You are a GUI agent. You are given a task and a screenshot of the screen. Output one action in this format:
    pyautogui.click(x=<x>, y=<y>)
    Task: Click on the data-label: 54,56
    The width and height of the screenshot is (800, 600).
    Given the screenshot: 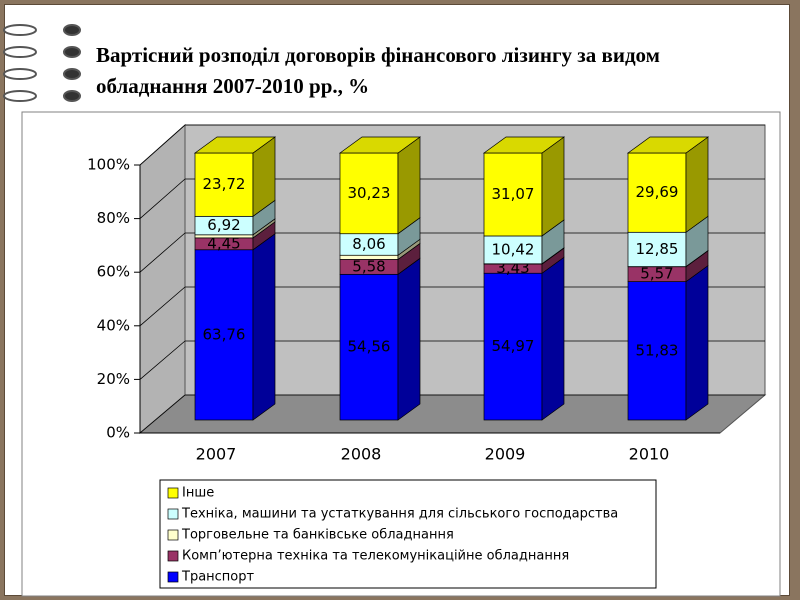 What is the action you would take?
    pyautogui.click(x=369, y=347)
    